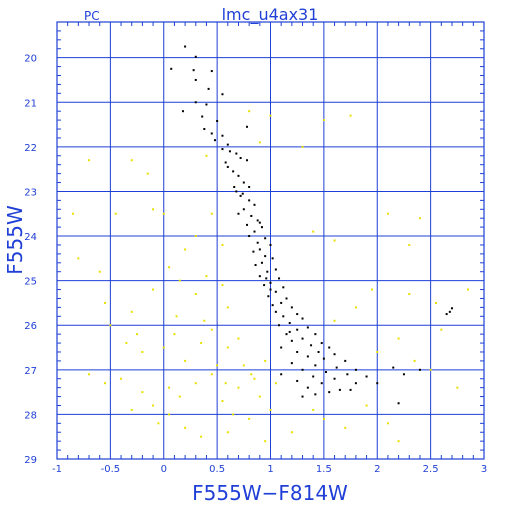  Describe the element at coordinates (324, 469) in the screenshot. I see `x-tick-label: 1.5` at that location.